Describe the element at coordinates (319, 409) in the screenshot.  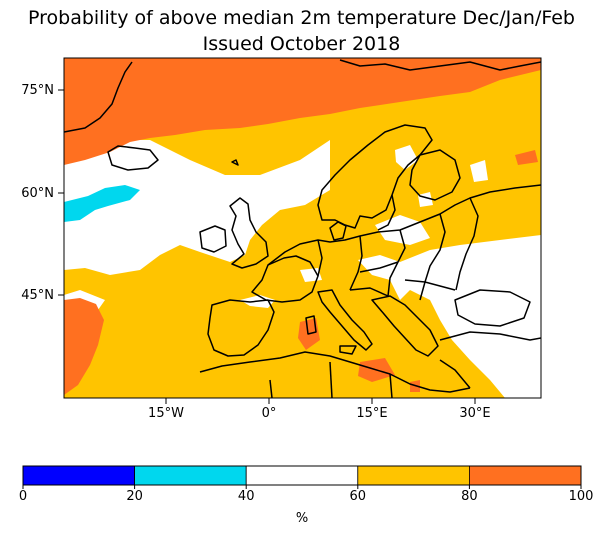
I see `lon-axis: 15°W 0° 15°E 30°E` at that location.